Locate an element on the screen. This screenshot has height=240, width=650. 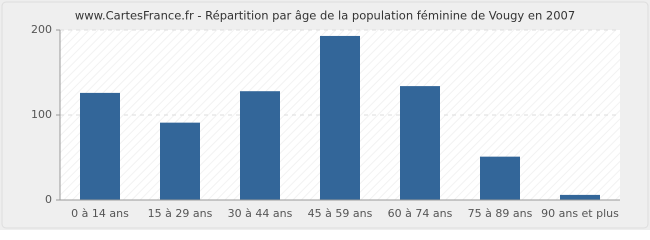
x-tick-label: 30 à 44 ans is located at coordinates (260, 213).